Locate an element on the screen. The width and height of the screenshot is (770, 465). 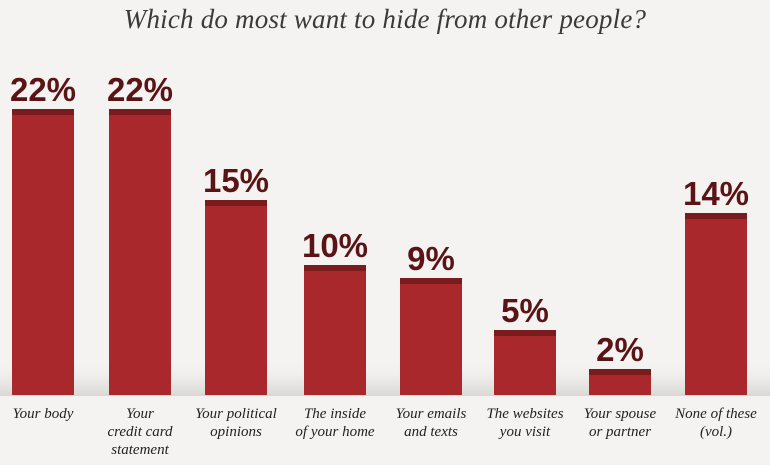
bar-group-4: 10% The inside of your home is located at coordinates (334, 333).